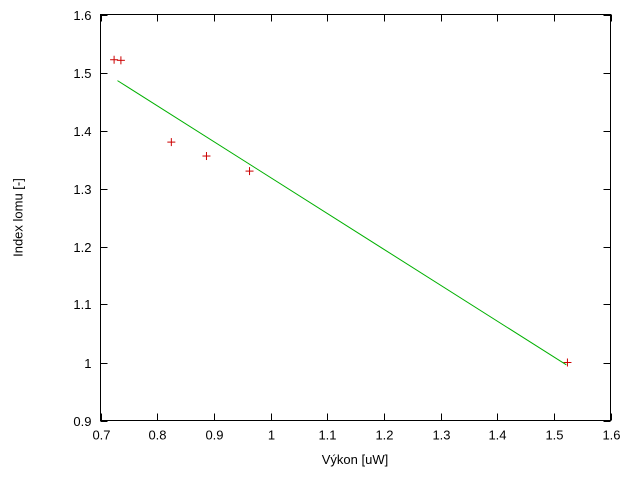  I want to click on x-axis-title: Výkon [uW], so click(355, 459).